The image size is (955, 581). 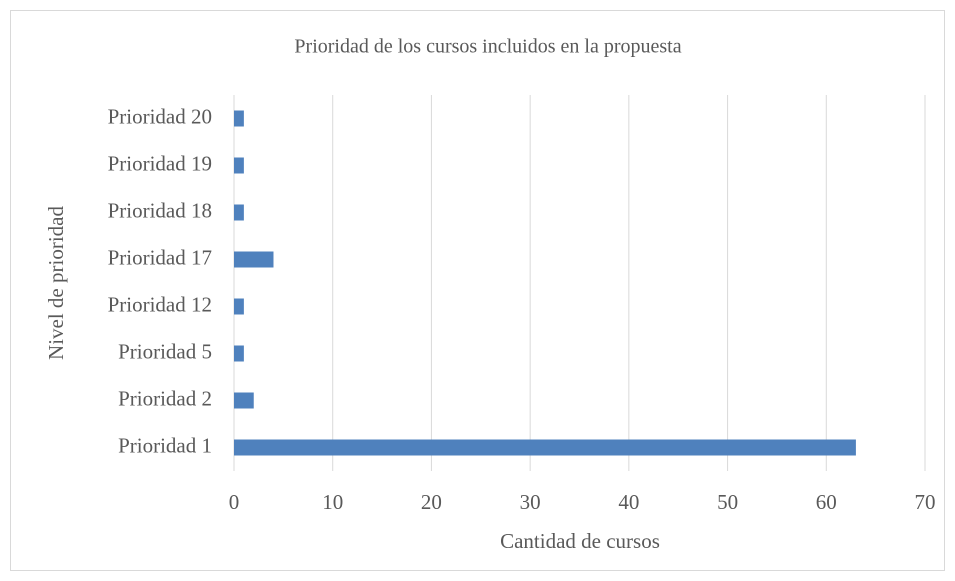 I want to click on y-tick-label: Prioridad 1, so click(x=165, y=445).